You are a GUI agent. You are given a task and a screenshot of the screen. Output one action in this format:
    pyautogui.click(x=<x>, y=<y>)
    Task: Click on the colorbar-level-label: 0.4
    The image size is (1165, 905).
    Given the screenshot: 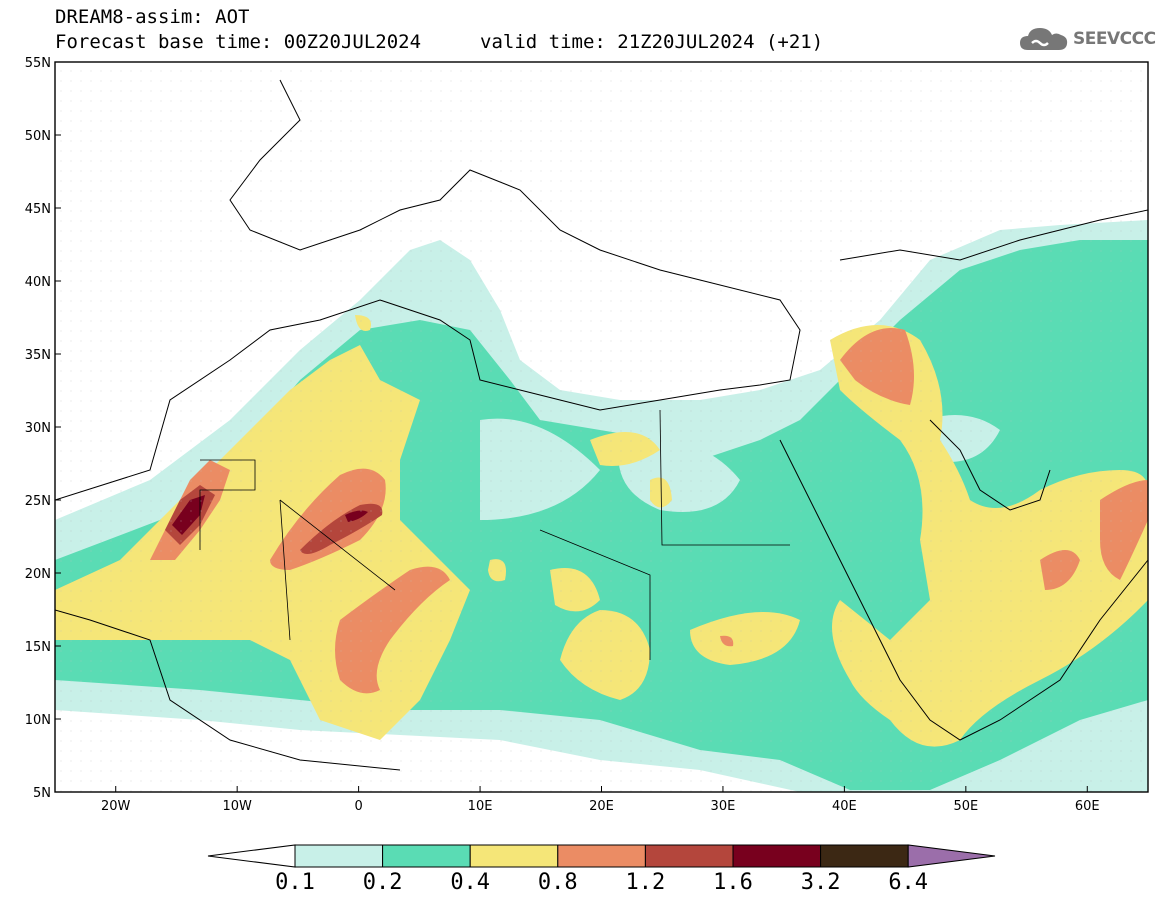 What is the action you would take?
    pyautogui.click(x=470, y=882)
    